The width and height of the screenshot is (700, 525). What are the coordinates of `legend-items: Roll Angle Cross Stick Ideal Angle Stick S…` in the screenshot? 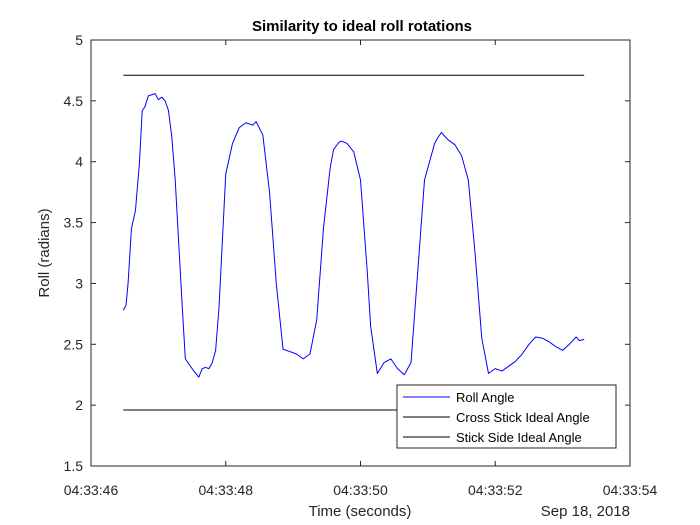 It's located at (496, 417).